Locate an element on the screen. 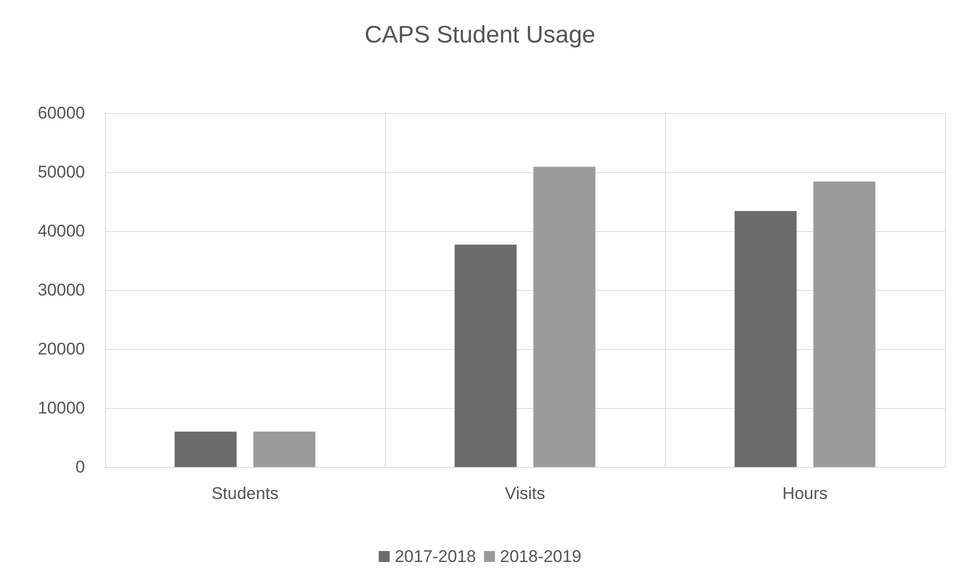  y-tick-label: 20000 is located at coordinates (61, 349).